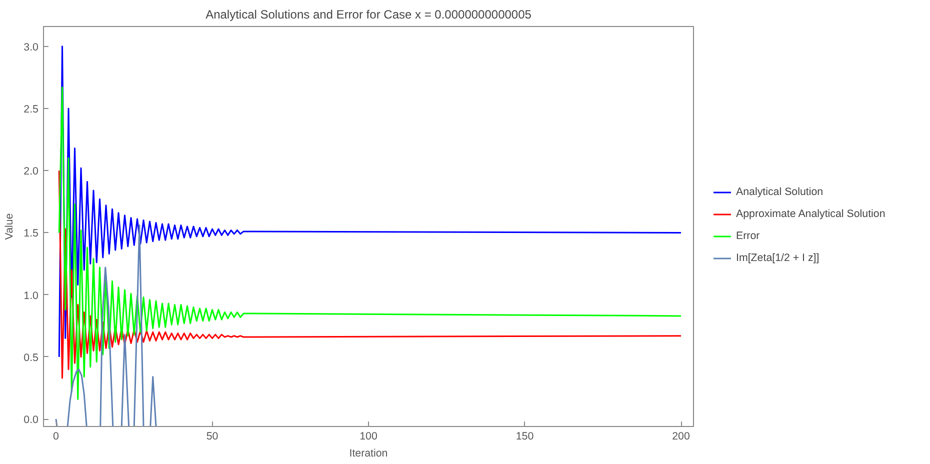 The width and height of the screenshot is (930, 464). Describe the element at coordinates (525, 436) in the screenshot. I see `x-tick-label: 150` at that location.